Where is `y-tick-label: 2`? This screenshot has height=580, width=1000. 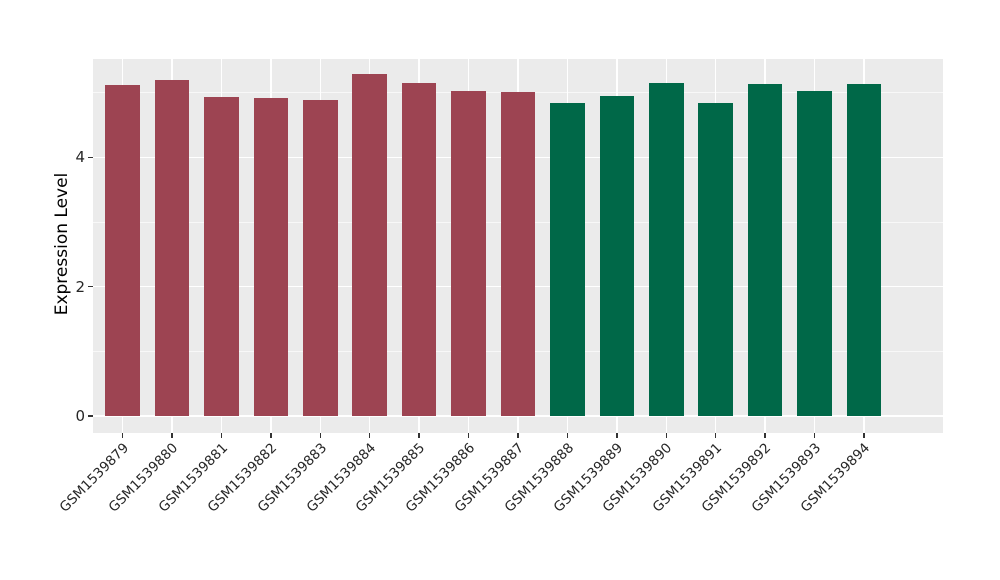 y-tick-label: 2 is located at coordinates (80, 286).